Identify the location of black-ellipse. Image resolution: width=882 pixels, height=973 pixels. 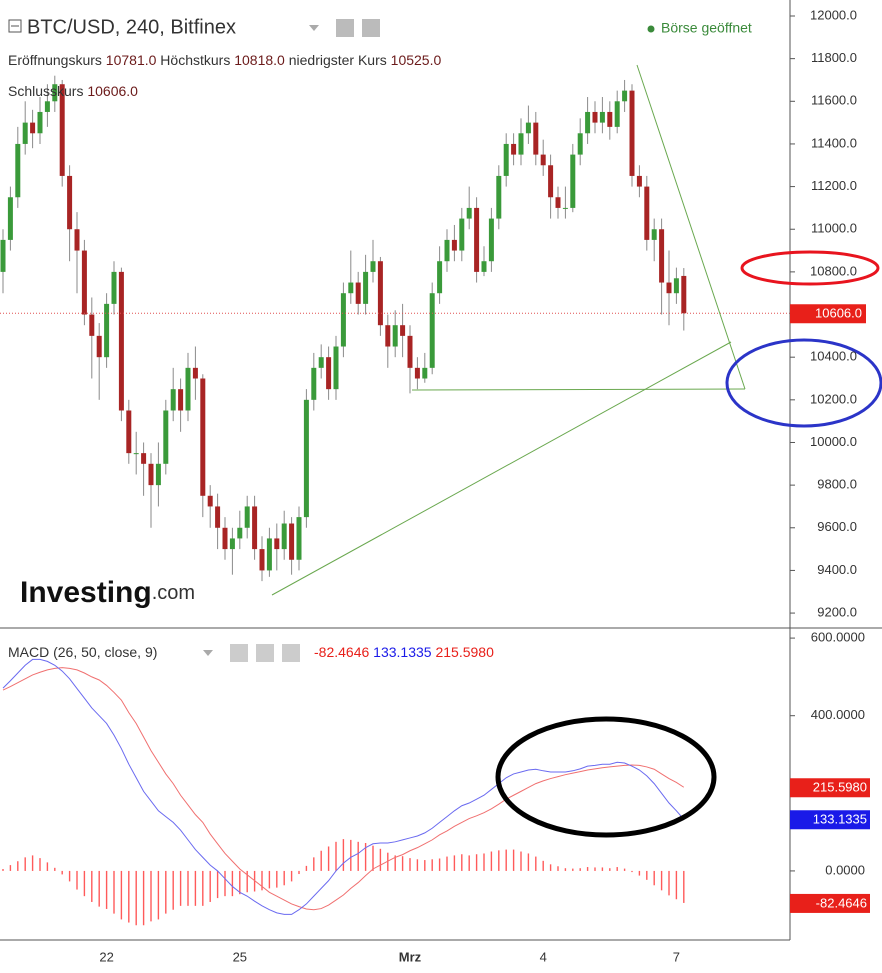
(606, 777).